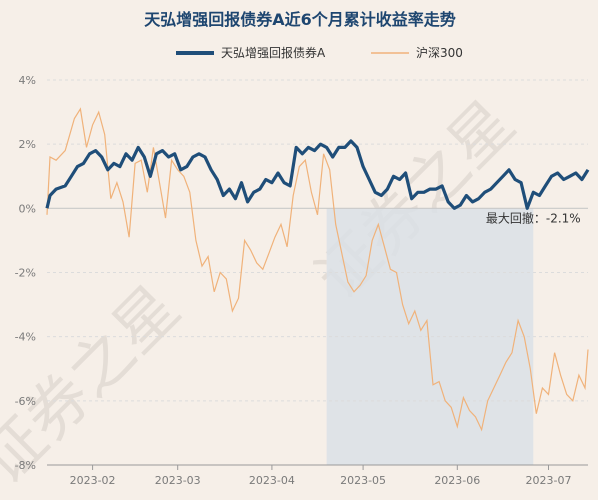  Describe the element at coordinates (27, 80) in the screenshot. I see `y-tick-label: 4%` at that location.